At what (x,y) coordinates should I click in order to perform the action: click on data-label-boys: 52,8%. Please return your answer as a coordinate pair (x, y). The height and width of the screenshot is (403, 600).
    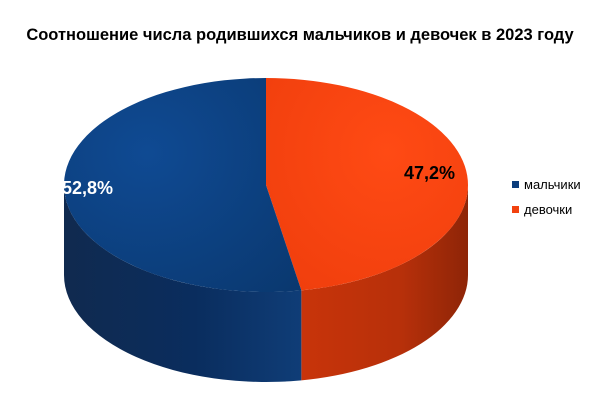
    Looking at the image, I should click on (87, 188).